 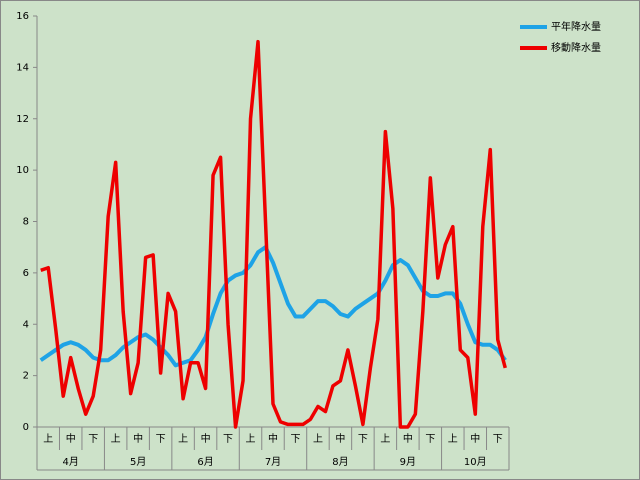 What do you see at coordinates (576, 47) in the screenshot?
I see `legend-label: 移動降水量` at bounding box center [576, 47].